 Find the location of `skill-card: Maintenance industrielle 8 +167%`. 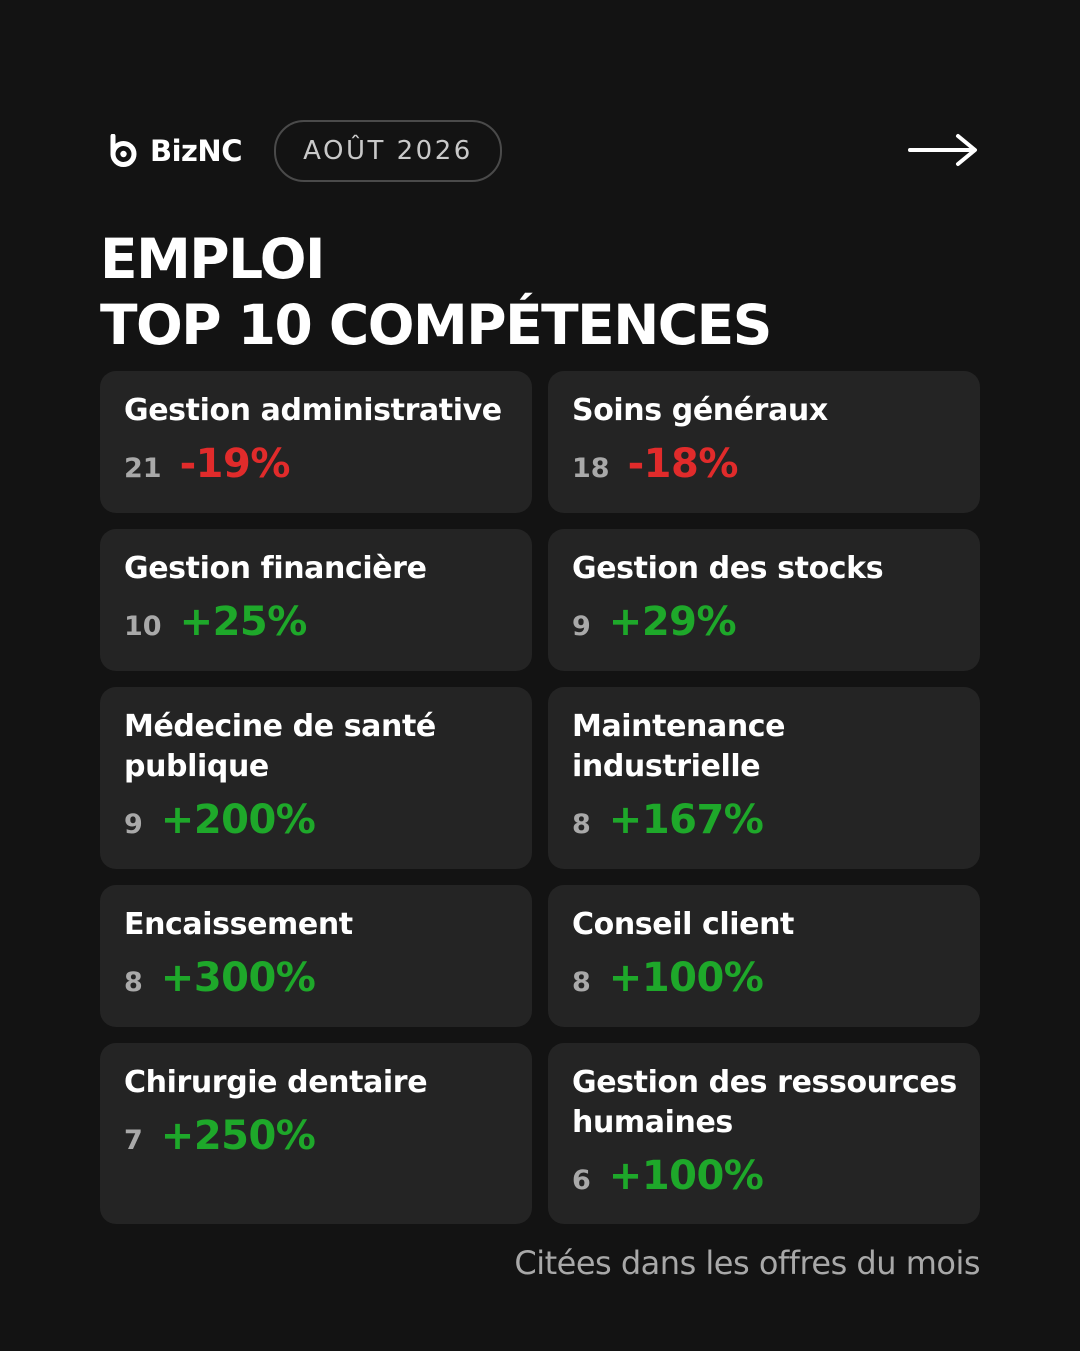

skill-card: Maintenance industrielle 8 +167% is located at coordinates (764, 778).